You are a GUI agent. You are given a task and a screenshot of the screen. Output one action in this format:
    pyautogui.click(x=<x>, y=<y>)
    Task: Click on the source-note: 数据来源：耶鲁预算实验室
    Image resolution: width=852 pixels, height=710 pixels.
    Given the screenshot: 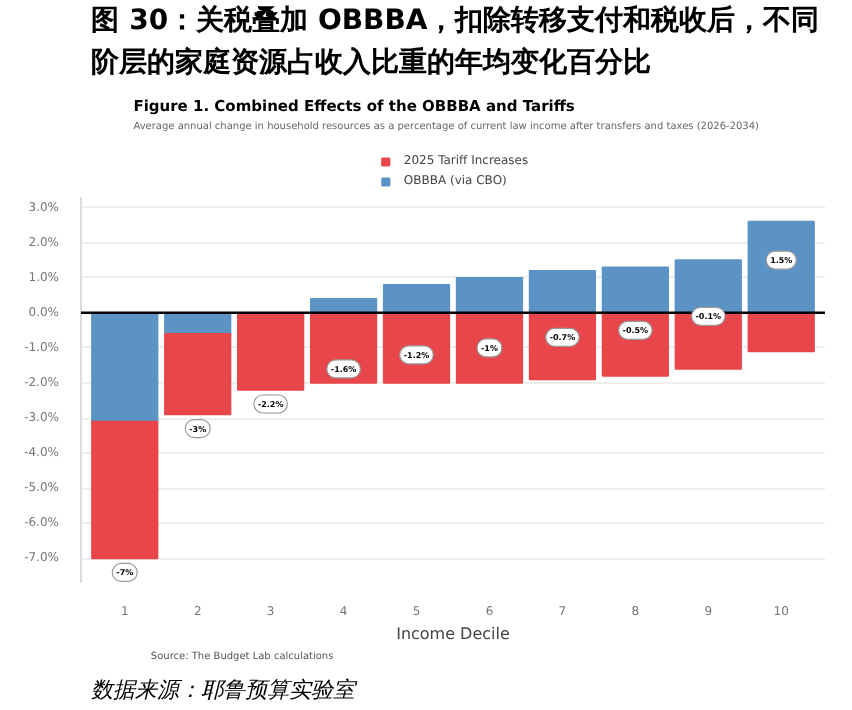 What is the action you would take?
    pyautogui.click(x=225, y=690)
    